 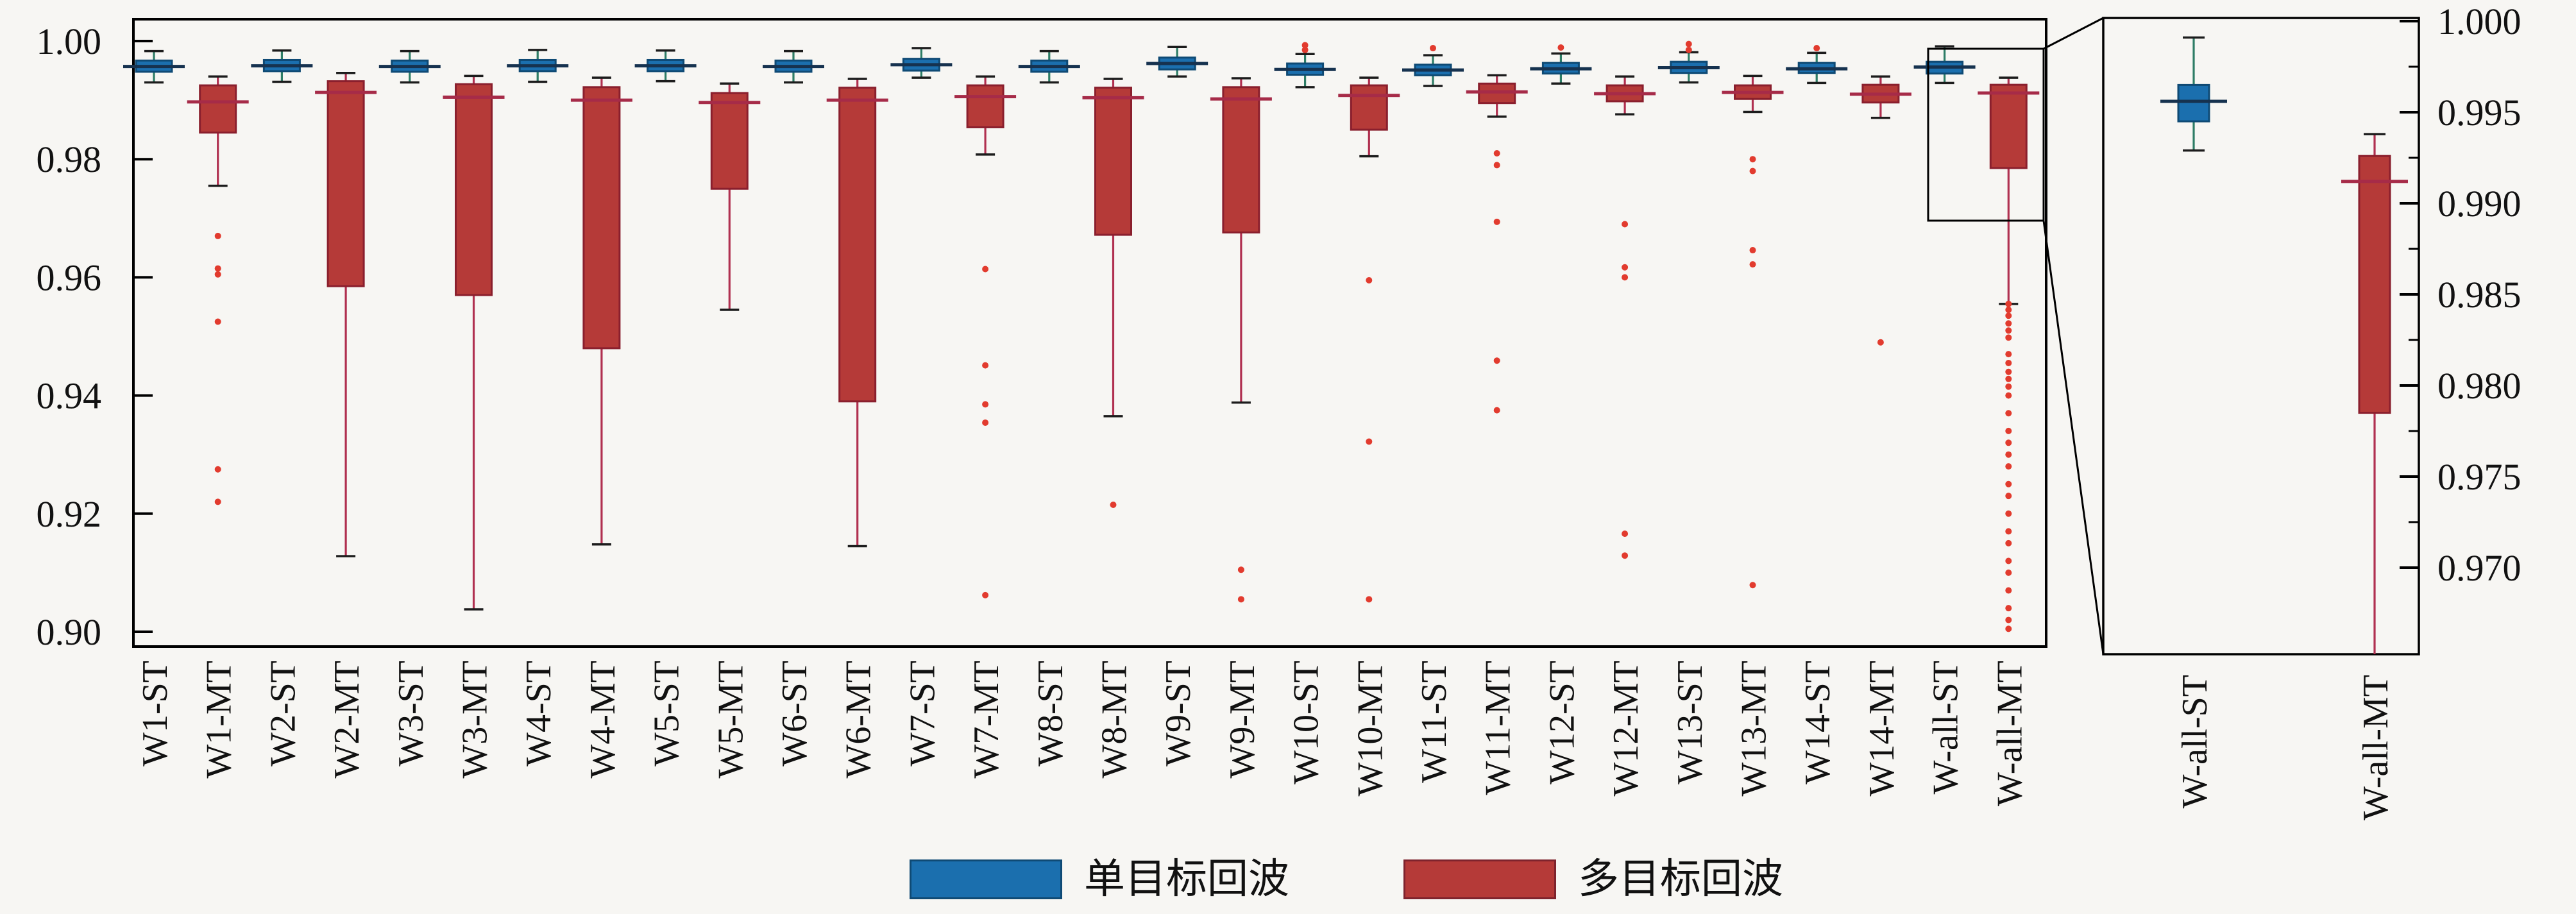 What do you see at coordinates (2479, 295) in the screenshot?
I see `inset-ytick-label: 0.985` at bounding box center [2479, 295].